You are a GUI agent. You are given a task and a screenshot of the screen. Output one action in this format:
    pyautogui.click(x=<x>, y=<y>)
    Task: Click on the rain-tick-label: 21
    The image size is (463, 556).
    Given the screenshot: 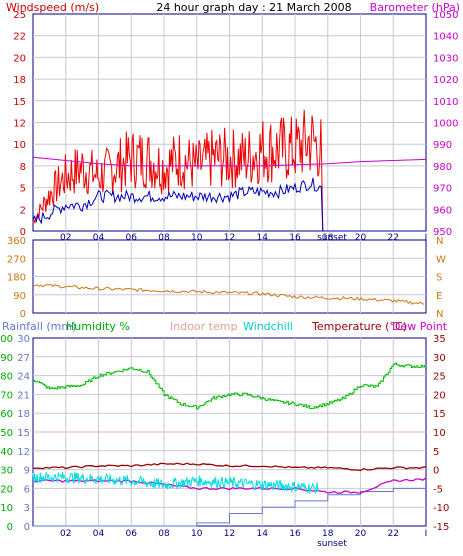 What is the action you would take?
    pyautogui.click(x=23, y=395)
    